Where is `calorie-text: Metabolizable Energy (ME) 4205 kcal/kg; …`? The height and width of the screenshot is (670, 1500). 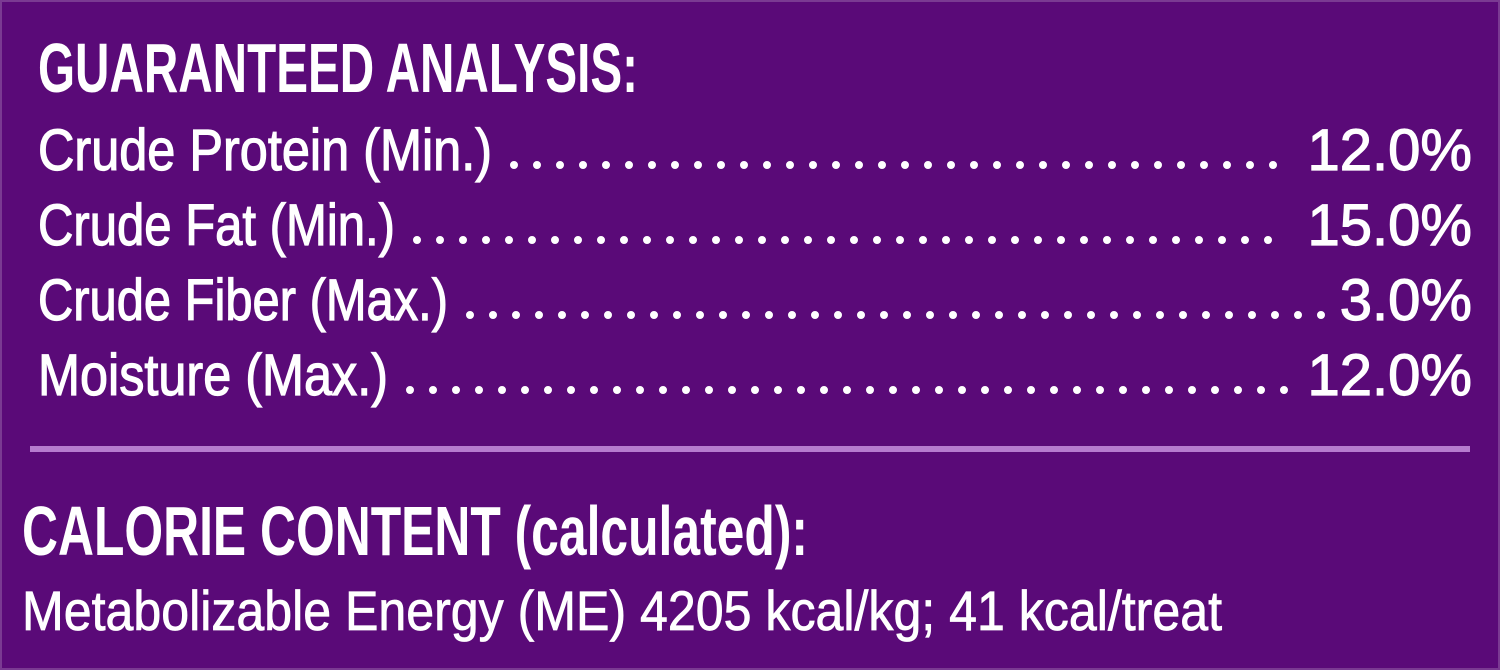 calorie-text: Metabolizable Energy (ME) 4205 kcal/kg; … is located at coordinates (622, 610).